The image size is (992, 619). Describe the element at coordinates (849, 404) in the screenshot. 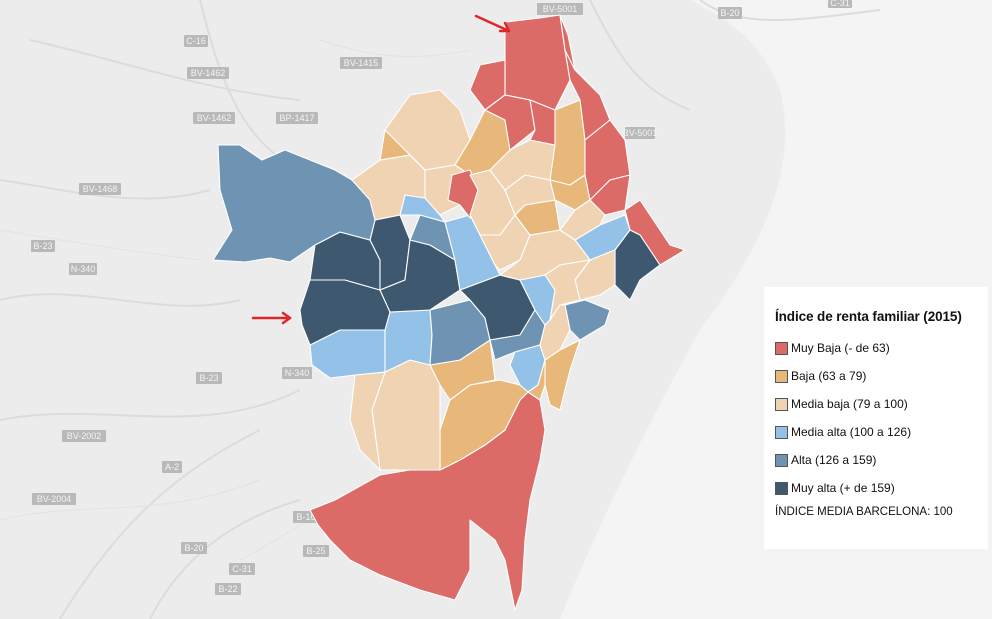

I see `legend-label: Media baja (79 a 100)` at that location.